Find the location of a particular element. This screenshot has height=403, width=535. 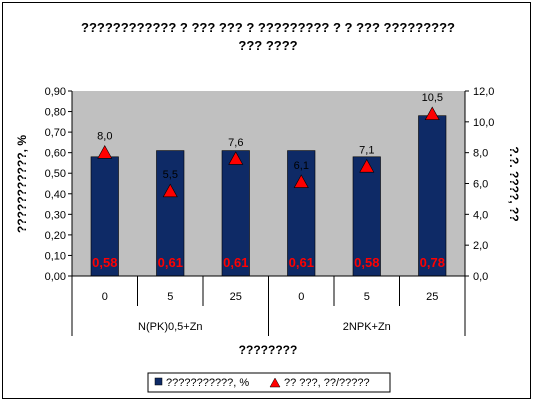

y-tick-label: 0,70 is located at coordinates (55, 133).